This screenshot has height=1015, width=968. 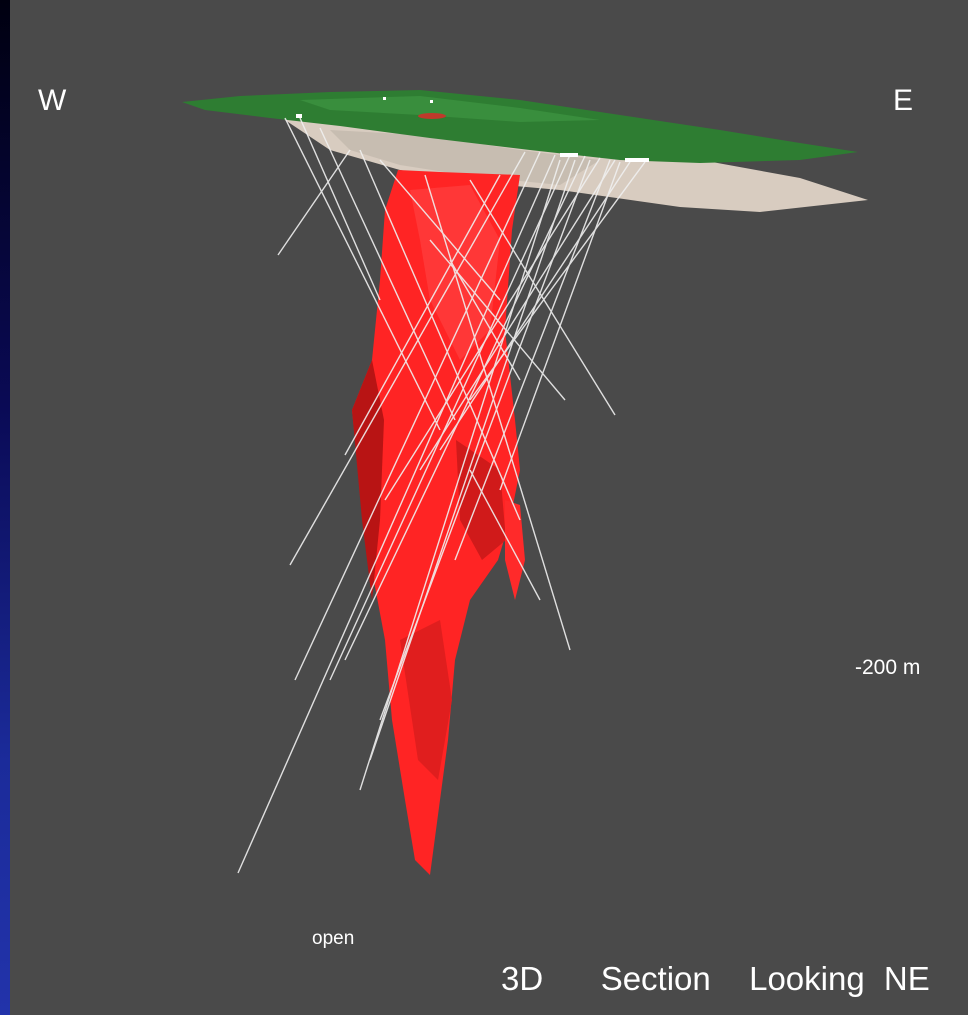 I want to click on overburden-shade, so click(x=465, y=157).